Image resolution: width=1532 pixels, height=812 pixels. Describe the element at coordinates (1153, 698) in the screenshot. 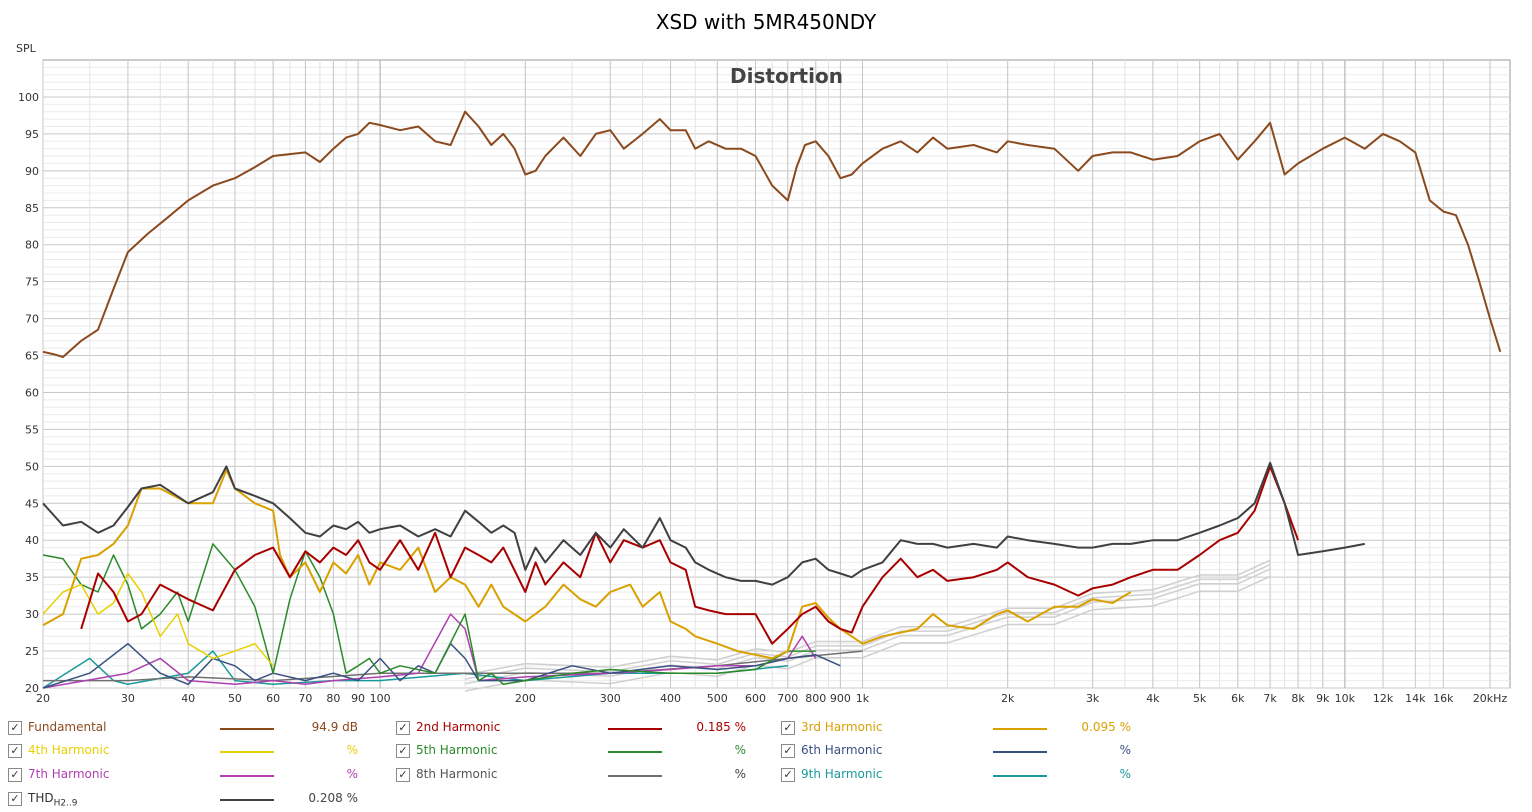

I see `x-tick-label: 4k` at that location.